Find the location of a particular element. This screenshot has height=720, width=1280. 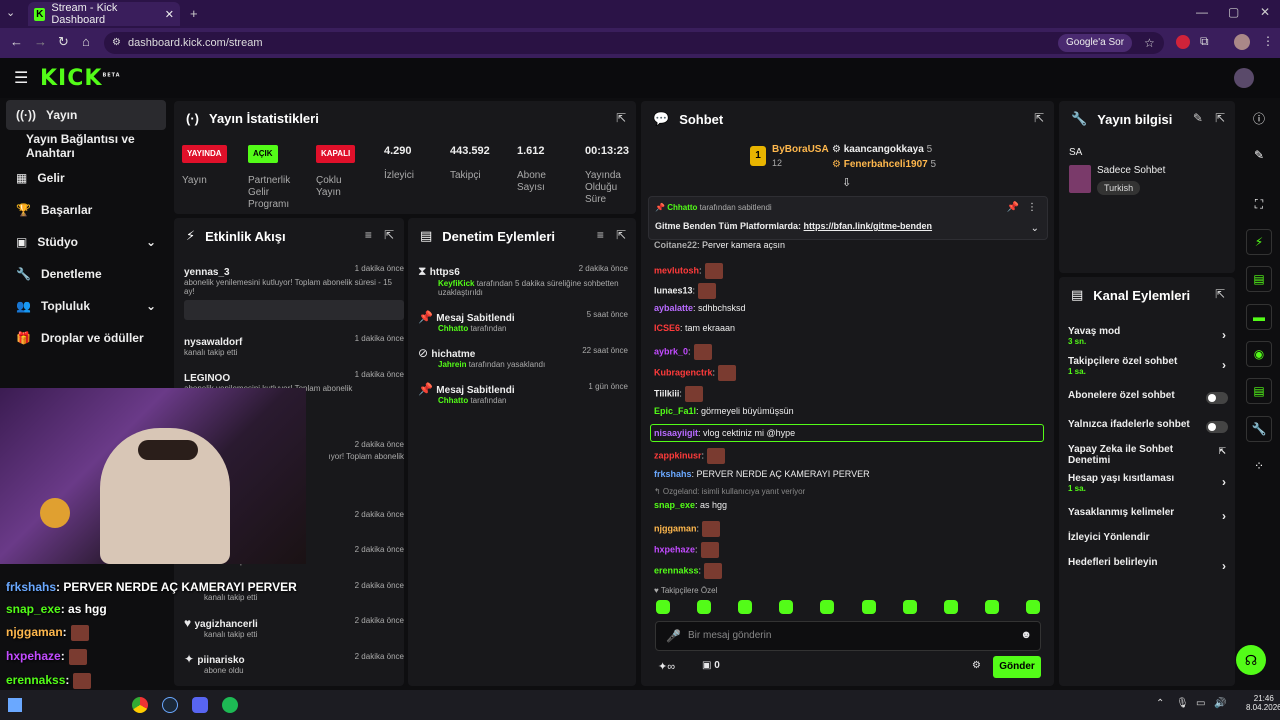

browser-tab: K Stream - Kick Dashboard ✕ is located at coordinates (104, 14).